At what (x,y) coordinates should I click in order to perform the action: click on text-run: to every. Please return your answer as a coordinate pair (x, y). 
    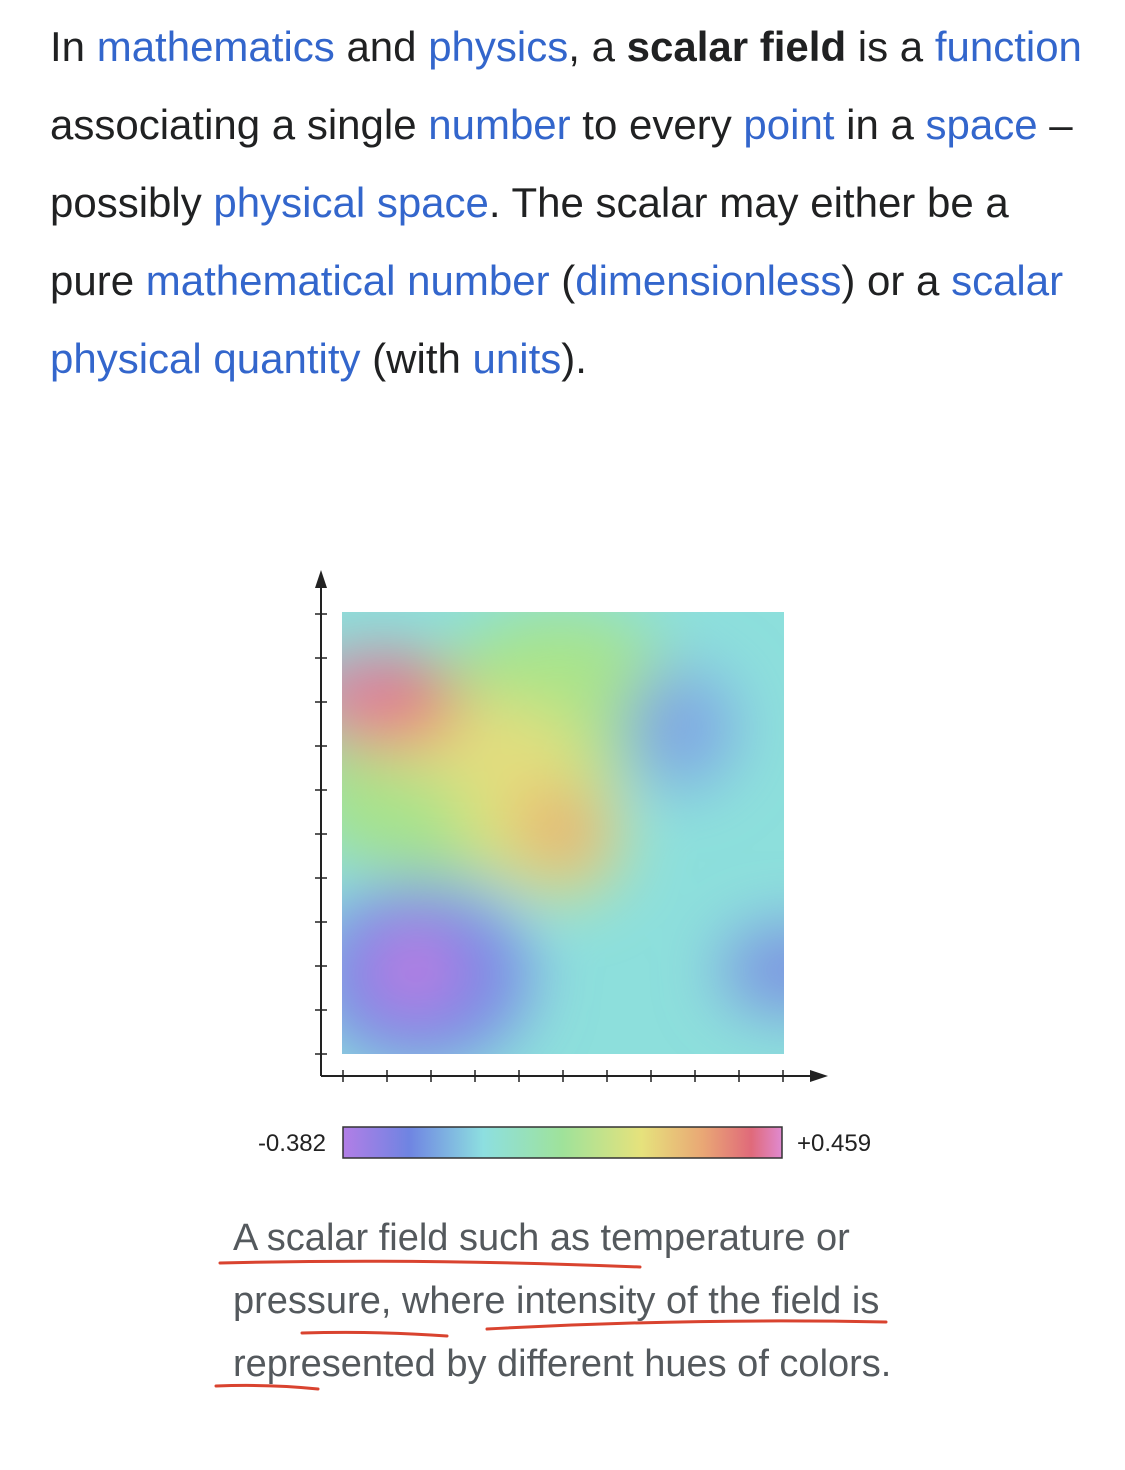
    Looking at the image, I should click on (657, 124).